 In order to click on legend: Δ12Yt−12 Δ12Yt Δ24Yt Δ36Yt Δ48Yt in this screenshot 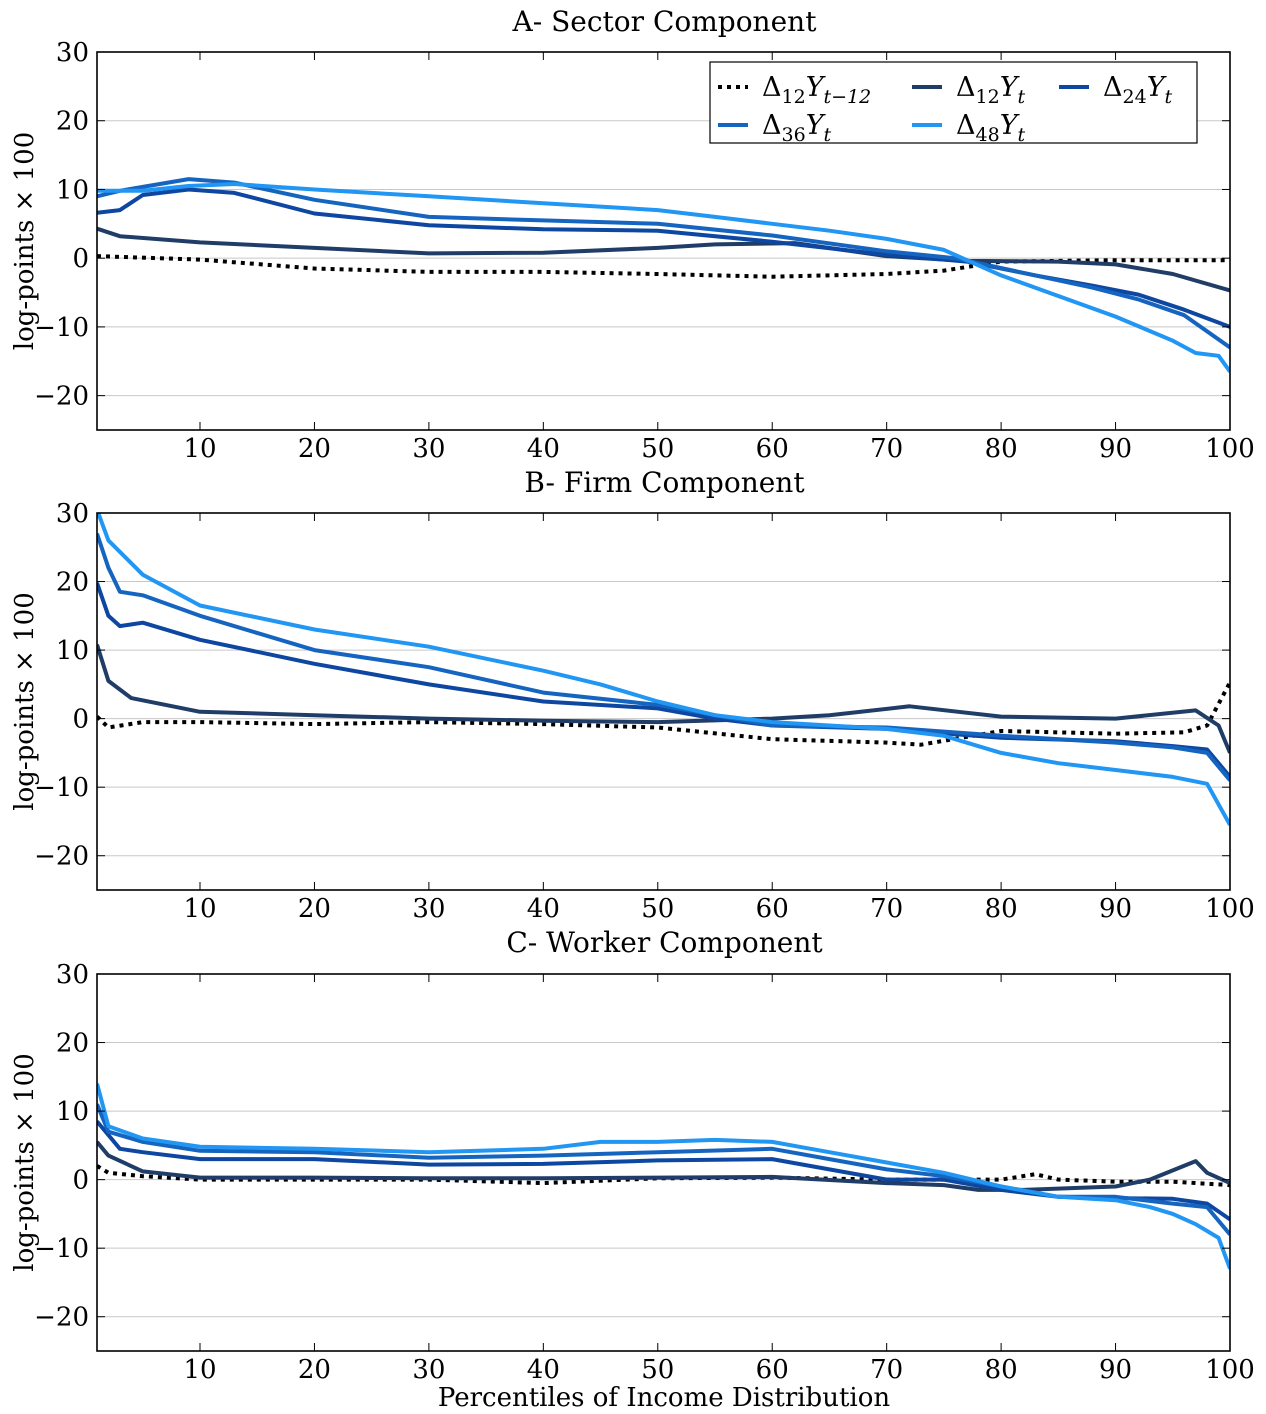, I will do `click(953, 103)`.